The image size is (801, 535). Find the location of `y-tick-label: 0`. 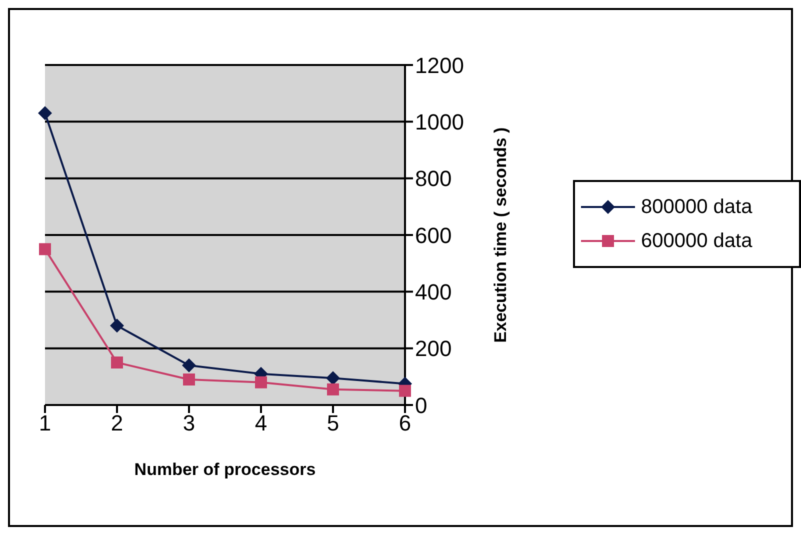

y-tick-label: 0 is located at coordinates (421, 405).